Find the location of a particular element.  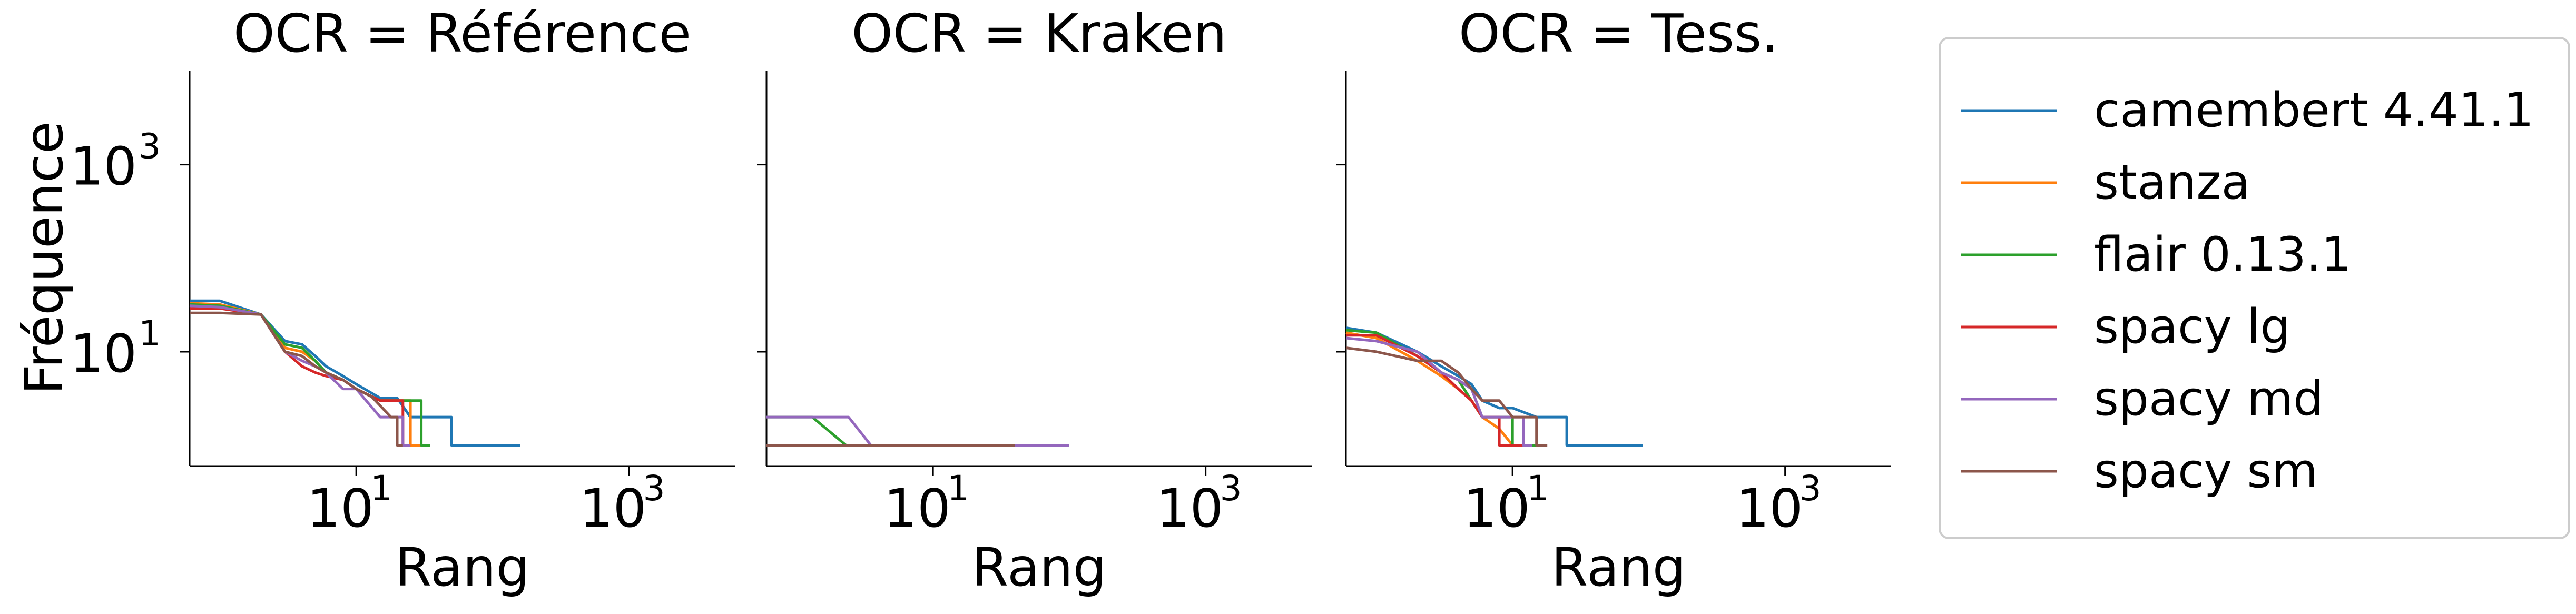

legend-label: spacy md is located at coordinates (2209, 399).